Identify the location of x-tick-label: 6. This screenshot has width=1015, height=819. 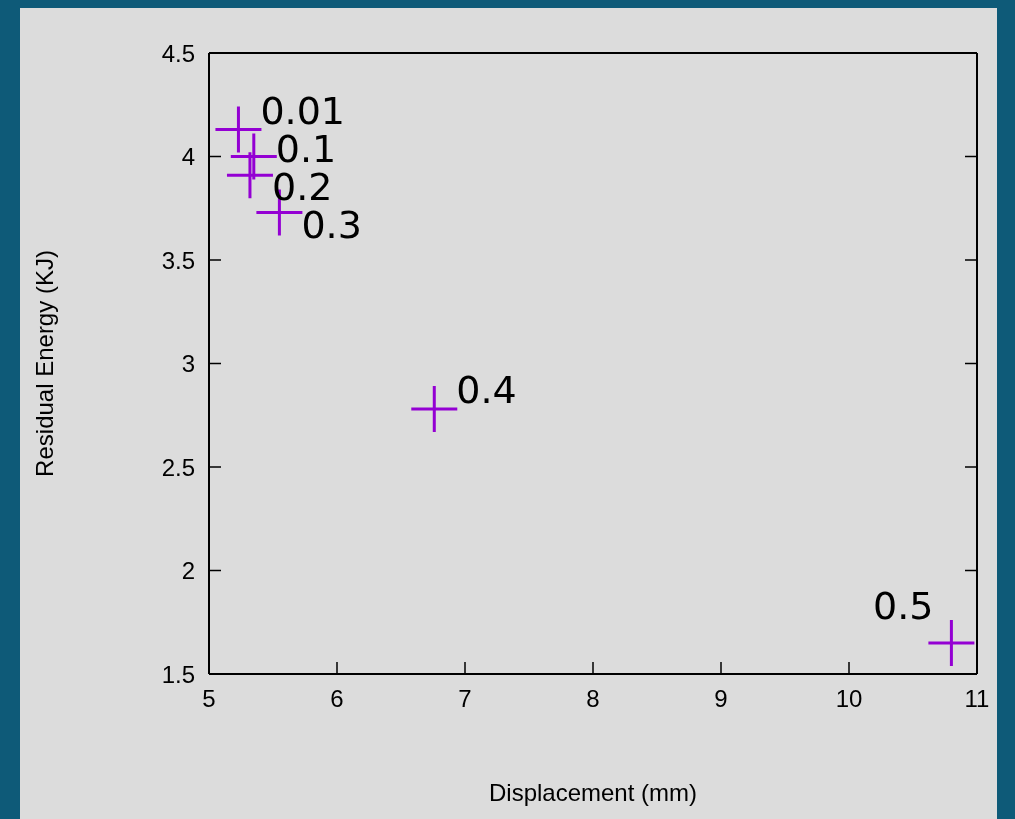
(337, 699).